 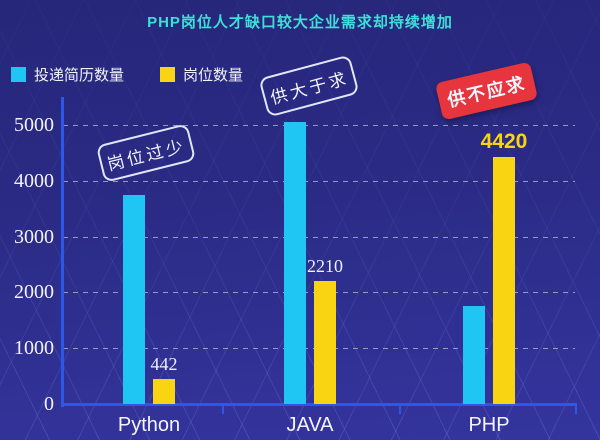 I want to click on x-axis-label-python: Python, so click(x=149, y=425).